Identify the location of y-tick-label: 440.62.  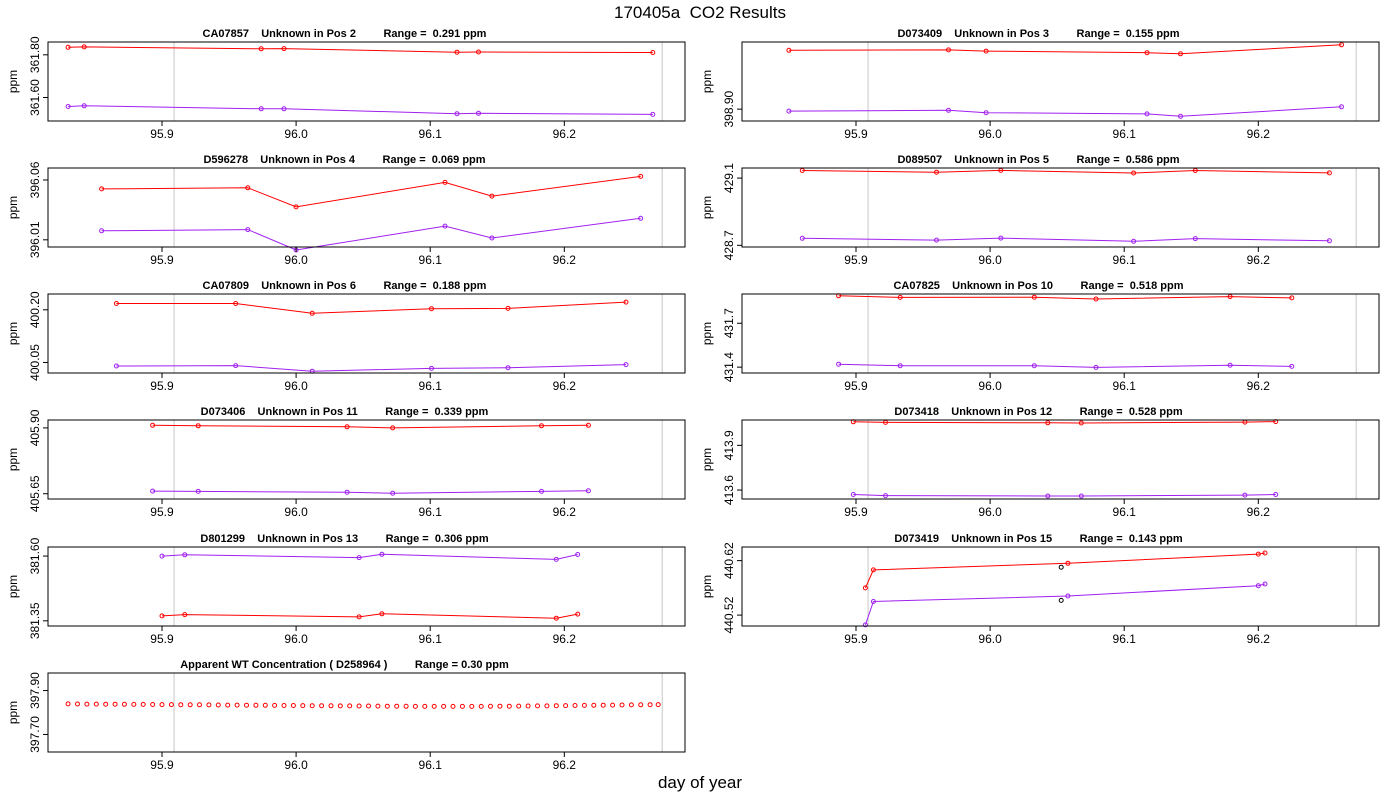
(729, 560).